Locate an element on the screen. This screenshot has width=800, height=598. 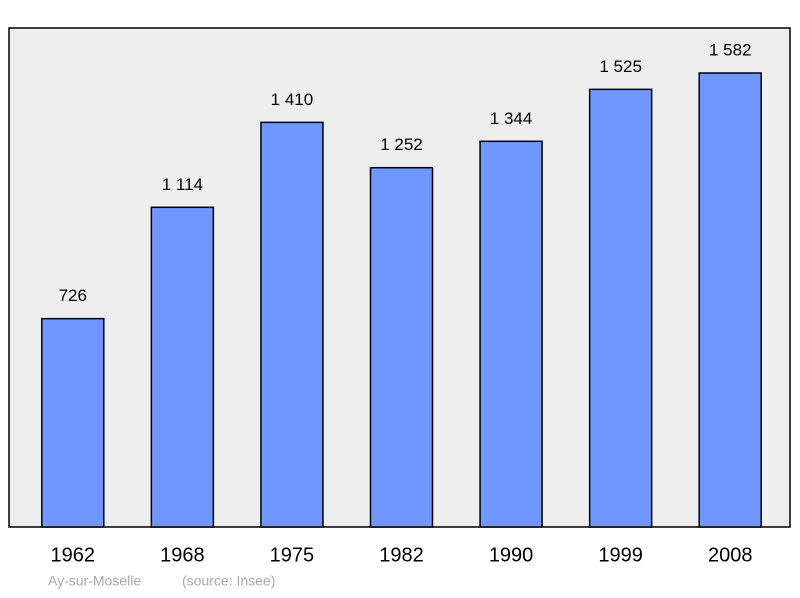
x-tick-label: 2008 is located at coordinates (730, 555).